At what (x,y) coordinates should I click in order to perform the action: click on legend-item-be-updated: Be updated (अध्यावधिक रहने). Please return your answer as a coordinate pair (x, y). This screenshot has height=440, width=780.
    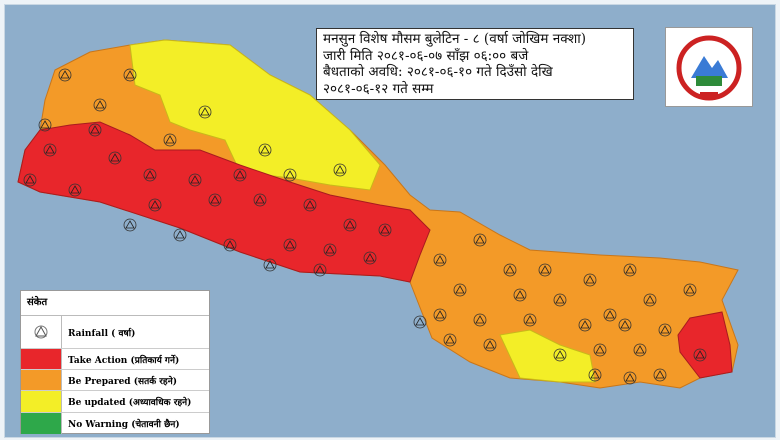
    Looking at the image, I should click on (115, 402).